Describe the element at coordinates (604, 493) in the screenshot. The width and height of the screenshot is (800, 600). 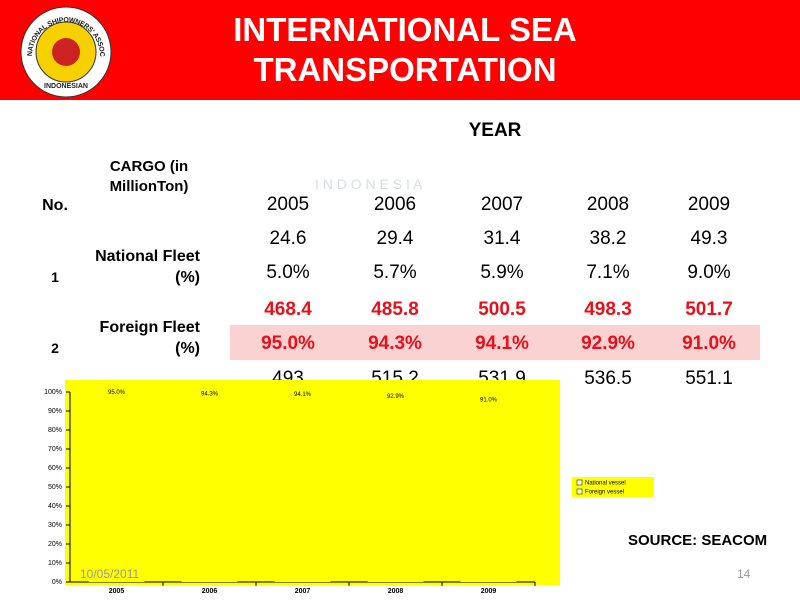
I see `legend-label: Foreign vessel` at that location.